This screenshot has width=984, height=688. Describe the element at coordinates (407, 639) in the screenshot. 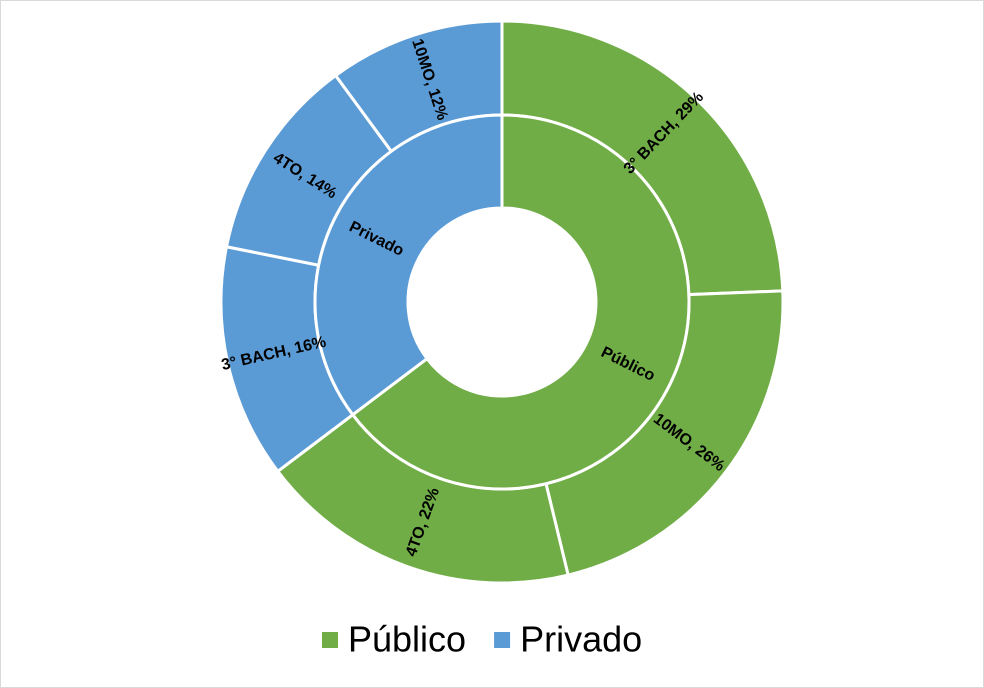

I see `legend-label: Público` at that location.